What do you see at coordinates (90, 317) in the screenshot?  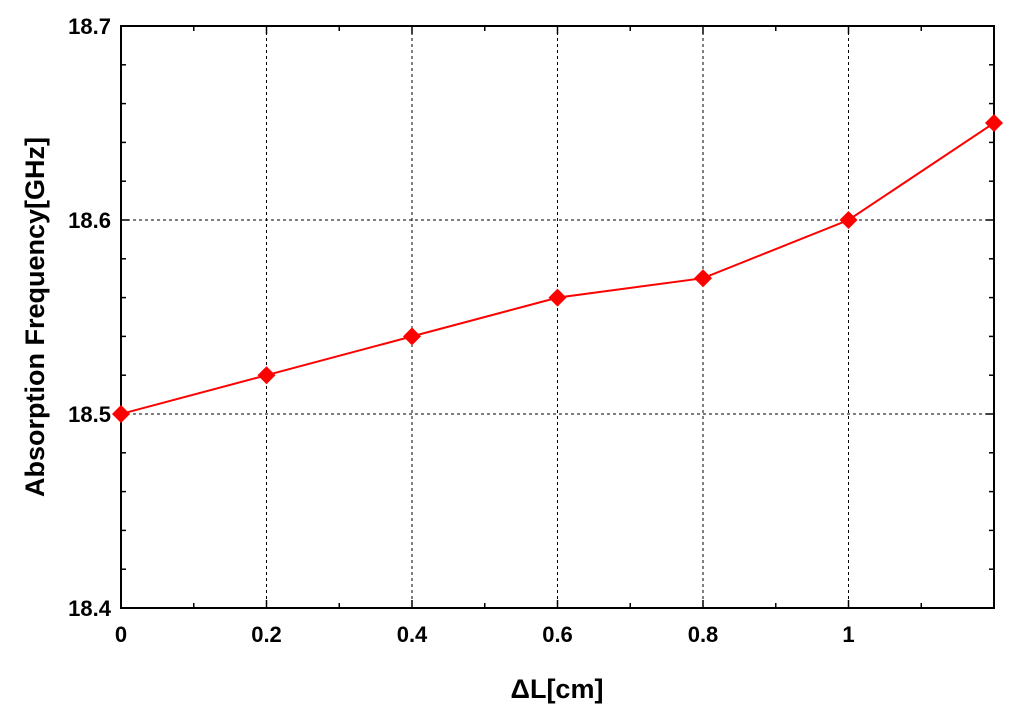 I see `y-tick-labels: 18.4 18.5 18.6 18.7` at bounding box center [90, 317].